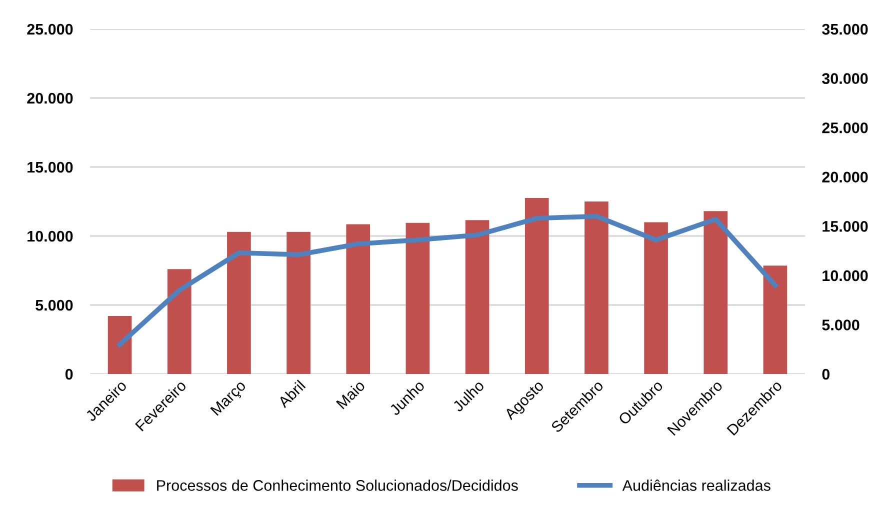 This screenshot has width=884, height=518. Describe the element at coordinates (826, 374) in the screenshot. I see `y2-tick-label: 0` at that location.